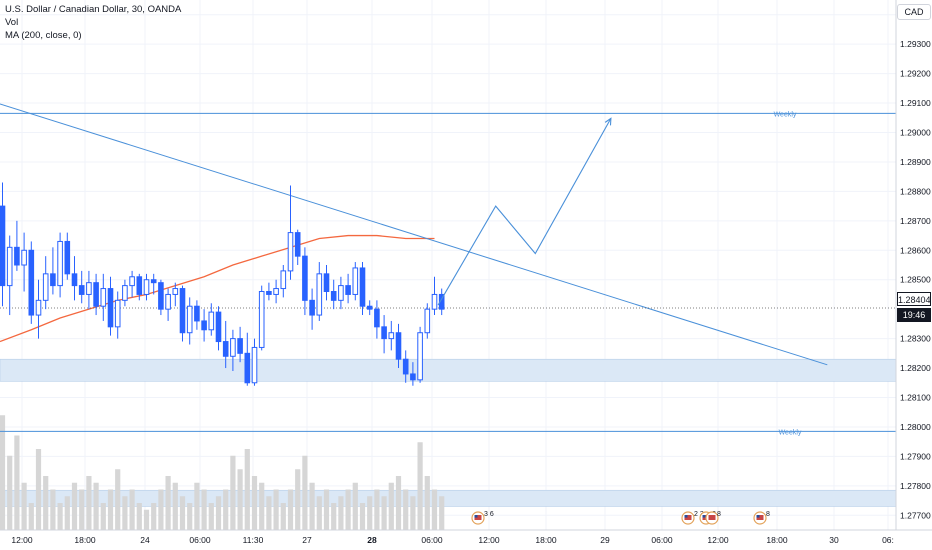 This screenshot has height=550, width=932. I want to click on price-tick-label: 1.28200, so click(915, 368).